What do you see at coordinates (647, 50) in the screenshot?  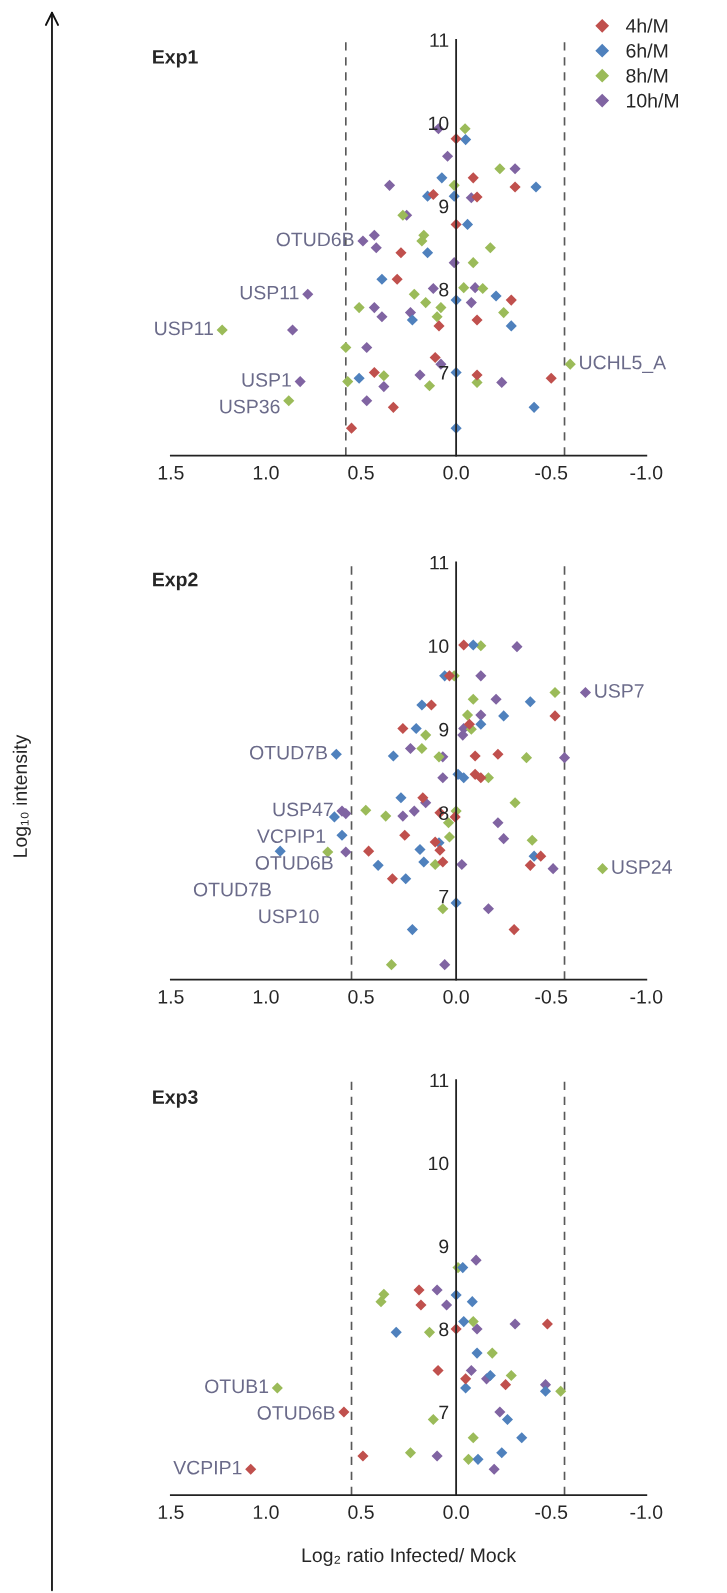 I see `legend-label: 6h/M` at bounding box center [647, 50].